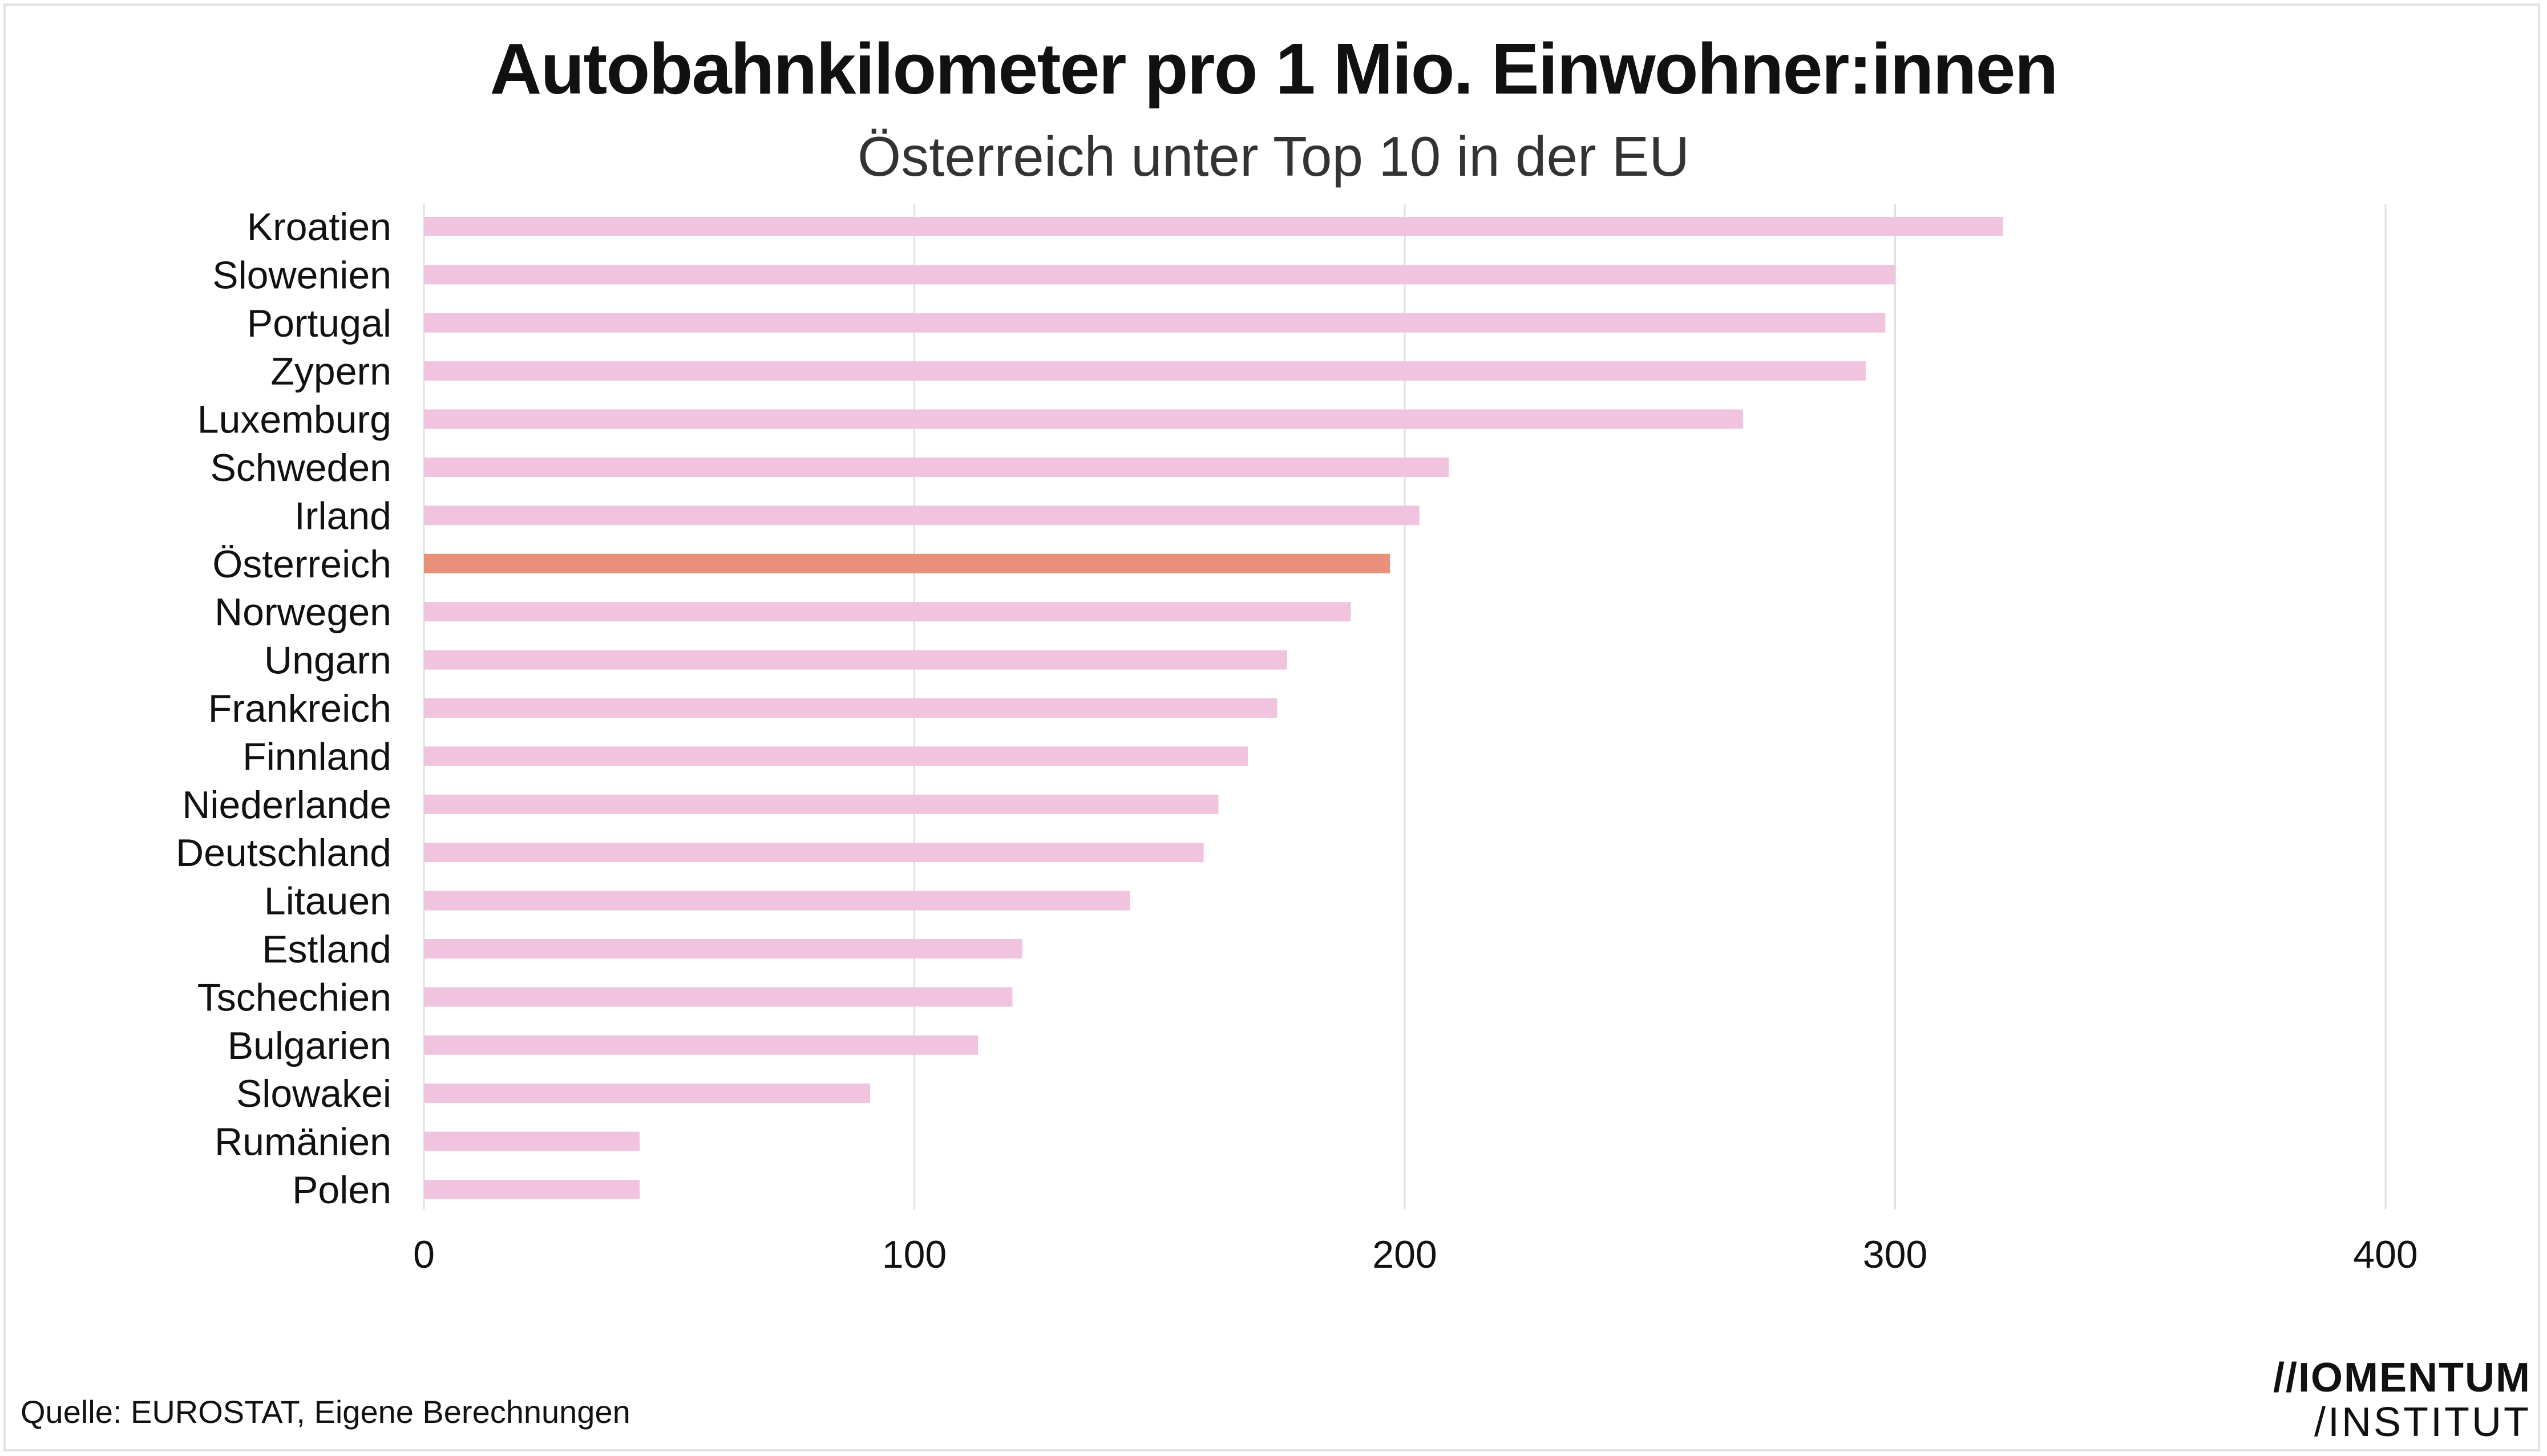 This screenshot has height=1456, width=2547. What do you see at coordinates (532, 1141) in the screenshot?
I see `bar-rumänien` at bounding box center [532, 1141].